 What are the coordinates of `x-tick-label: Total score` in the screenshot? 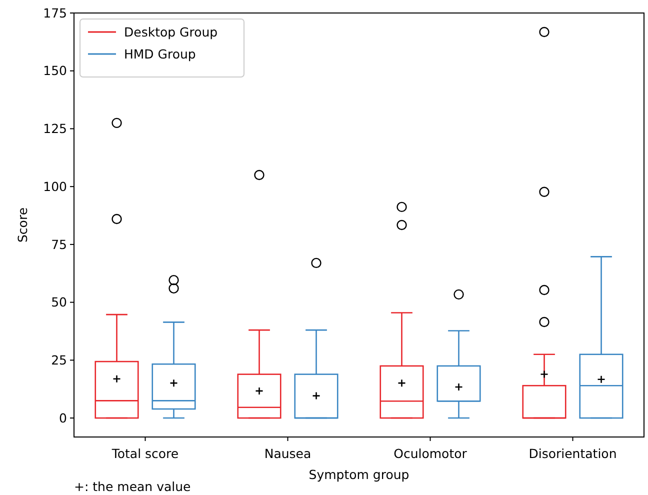 It's located at (144, 453).